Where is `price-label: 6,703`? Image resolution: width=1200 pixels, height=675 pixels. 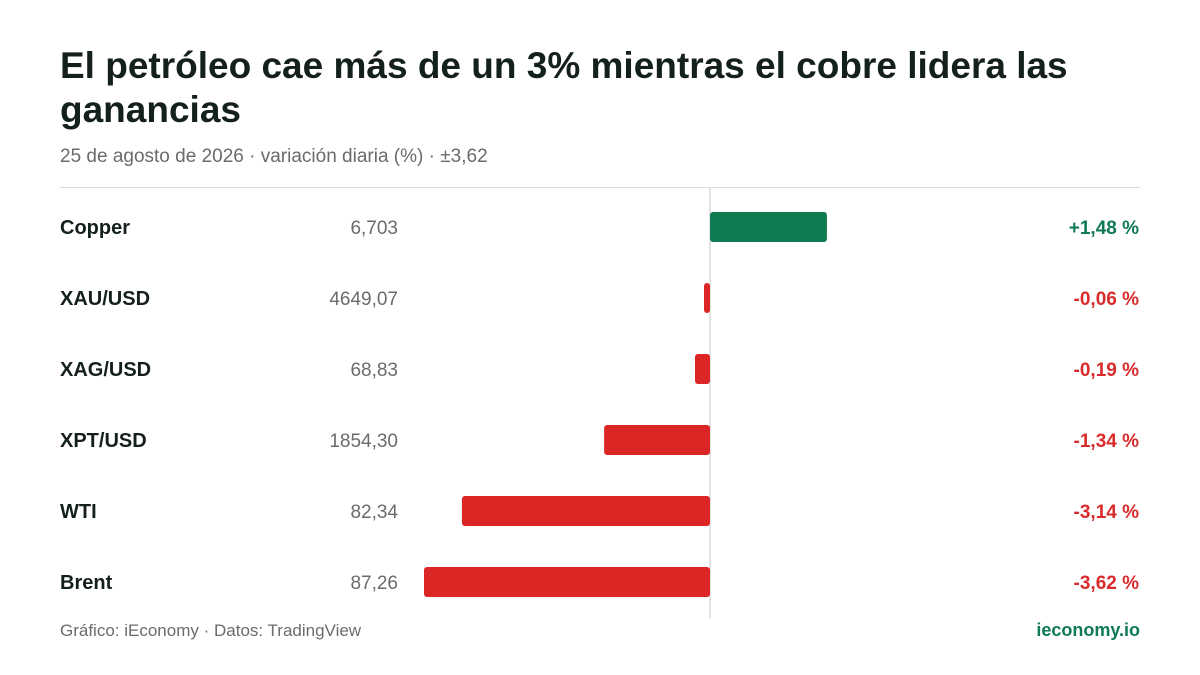
price-label: 6,703 is located at coordinates (374, 228).